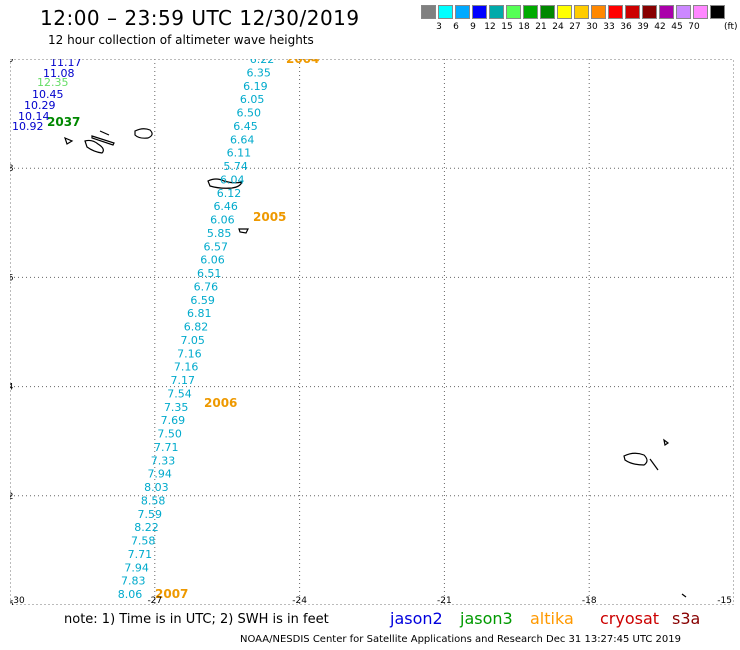 This screenshot has height=650, width=740. What do you see at coordinates (179, 393) in the screenshot?
I see `wave-height-label: 7.54` at bounding box center [179, 393].